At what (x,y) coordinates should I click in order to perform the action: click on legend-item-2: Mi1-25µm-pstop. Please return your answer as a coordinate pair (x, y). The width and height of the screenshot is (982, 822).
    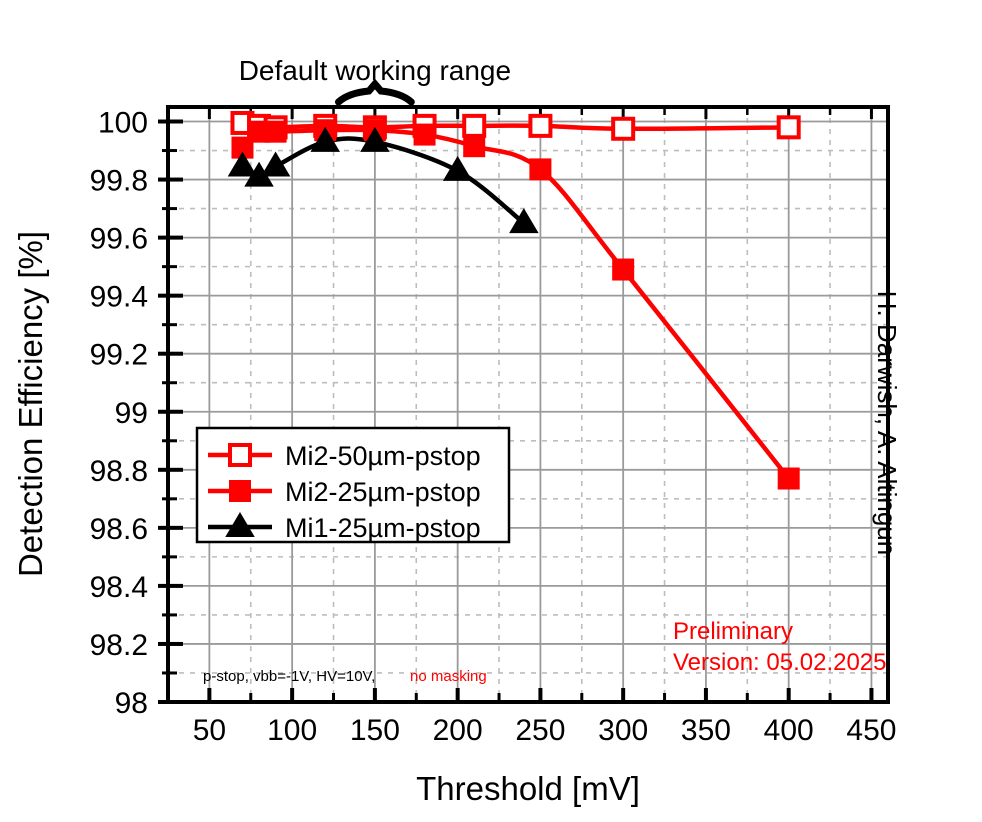
    Looking at the image, I should click on (344, 527).